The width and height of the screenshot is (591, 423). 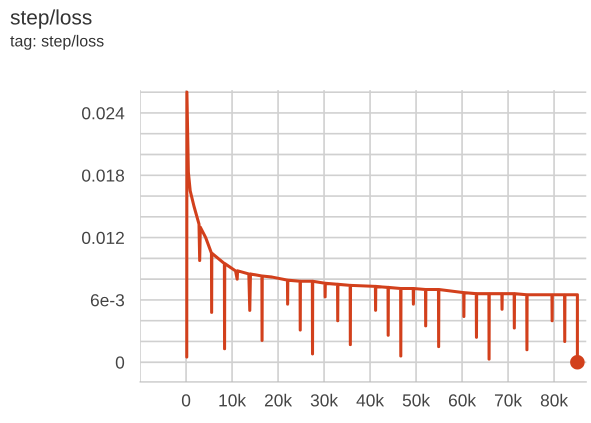 What do you see at coordinates (508, 400) in the screenshot?
I see `x-tick-label: 70k` at bounding box center [508, 400].